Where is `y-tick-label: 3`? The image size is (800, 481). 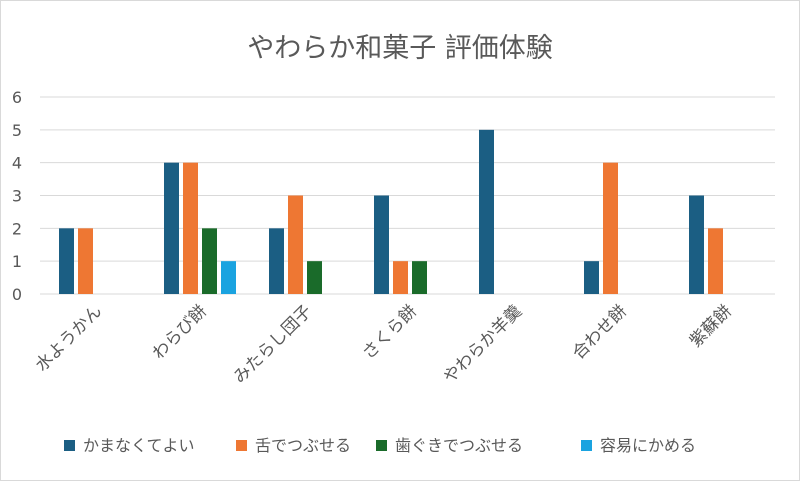 y-tick-label: 3 is located at coordinates (17, 196).